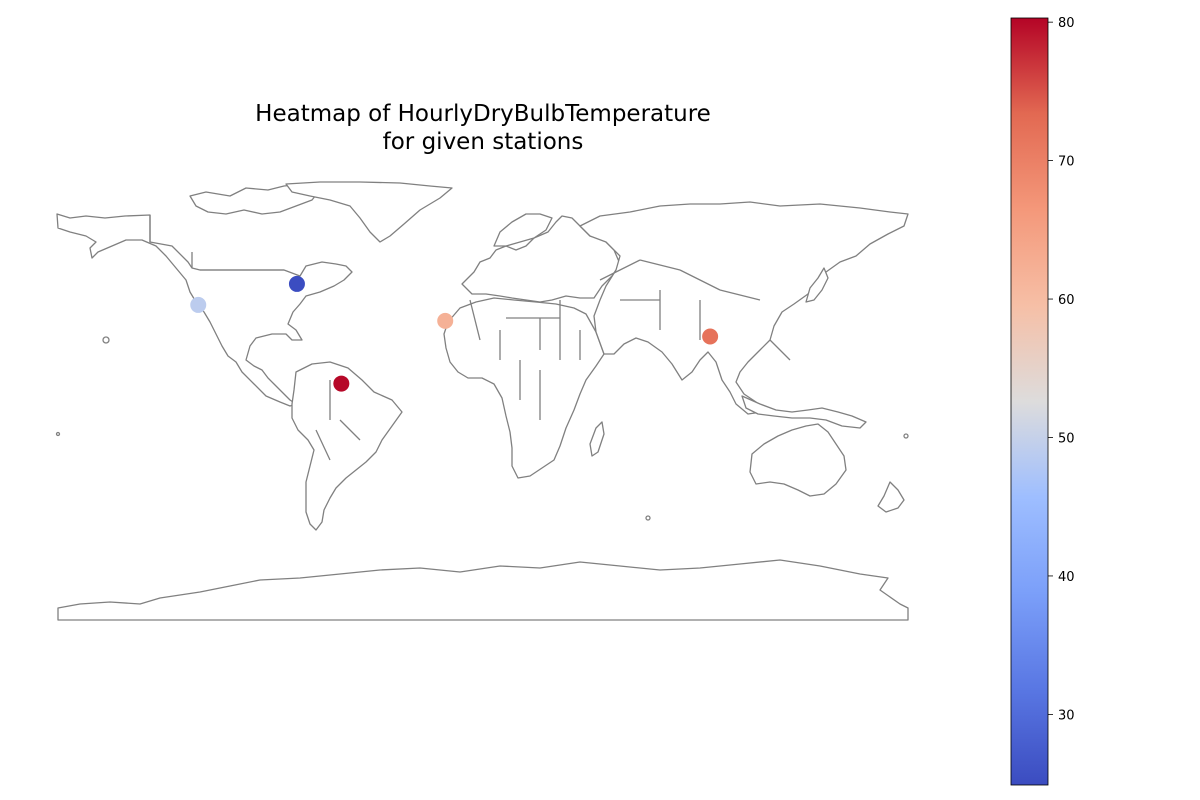 This screenshot has height=800, width=1200. Describe the element at coordinates (817, 285) in the screenshot. I see `japan` at that location.